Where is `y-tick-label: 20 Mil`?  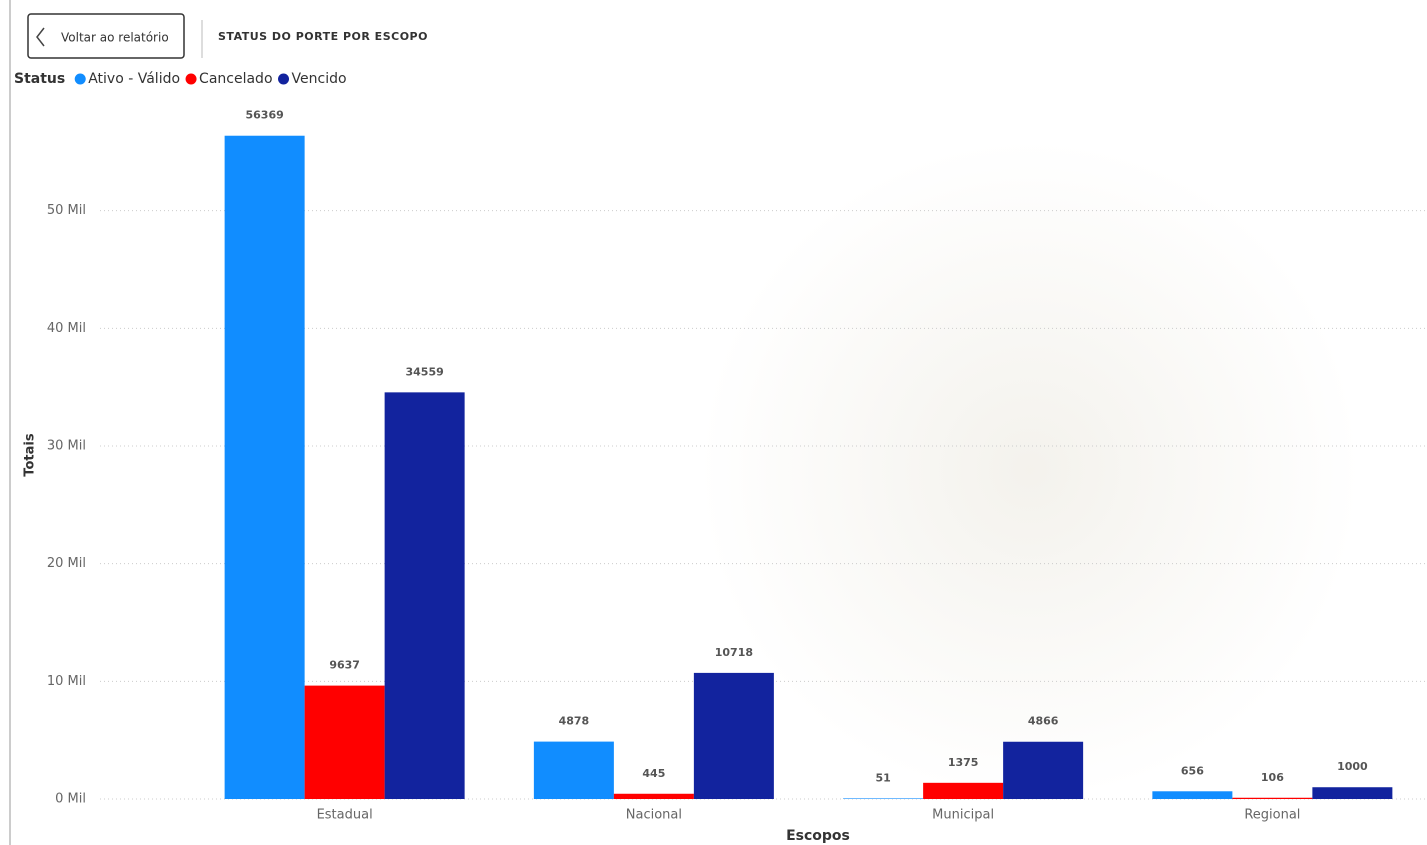 y-tick-label: 20 Mil is located at coordinates (66, 563).